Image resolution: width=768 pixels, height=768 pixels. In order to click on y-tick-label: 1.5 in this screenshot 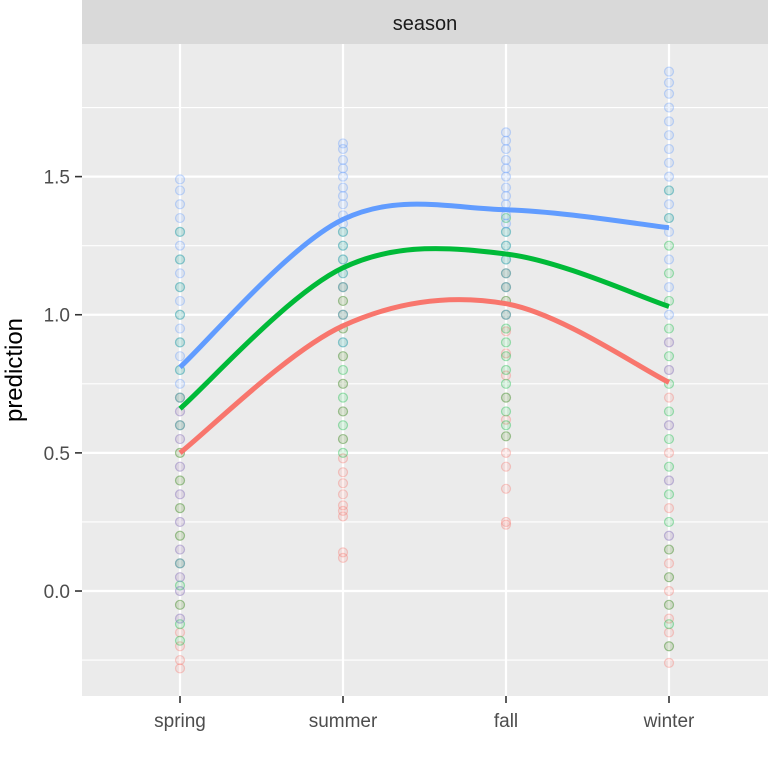, I will do `click(57, 178)`.